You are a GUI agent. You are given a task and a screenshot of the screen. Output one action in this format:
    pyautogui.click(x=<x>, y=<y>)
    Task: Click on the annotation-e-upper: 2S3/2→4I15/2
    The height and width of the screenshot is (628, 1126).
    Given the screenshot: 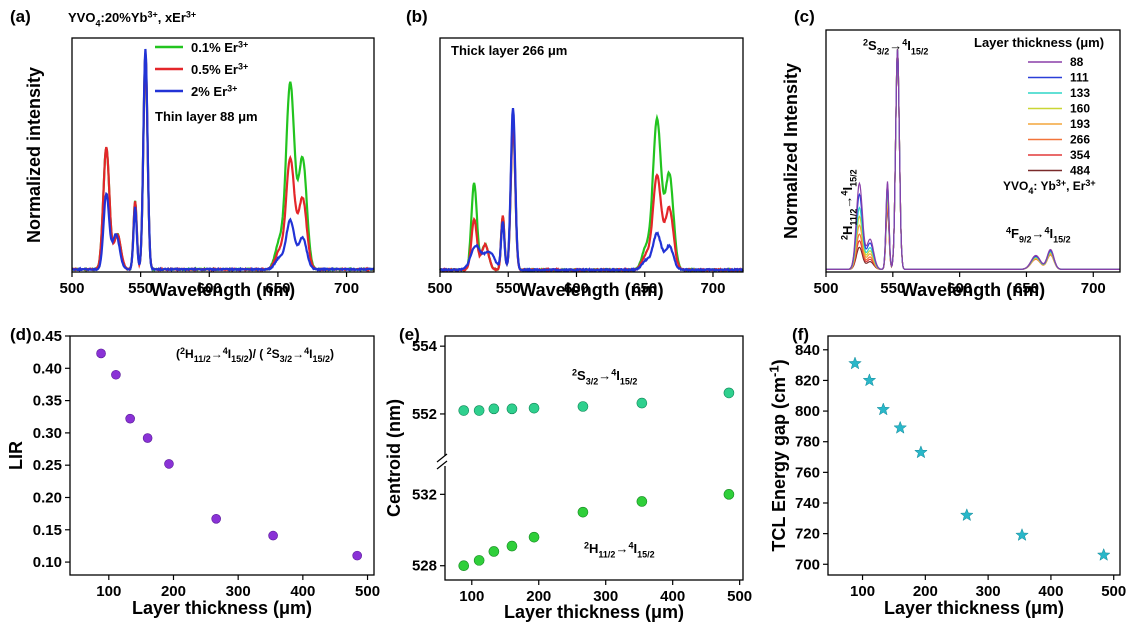 What is the action you would take?
    pyautogui.click(x=604, y=376)
    